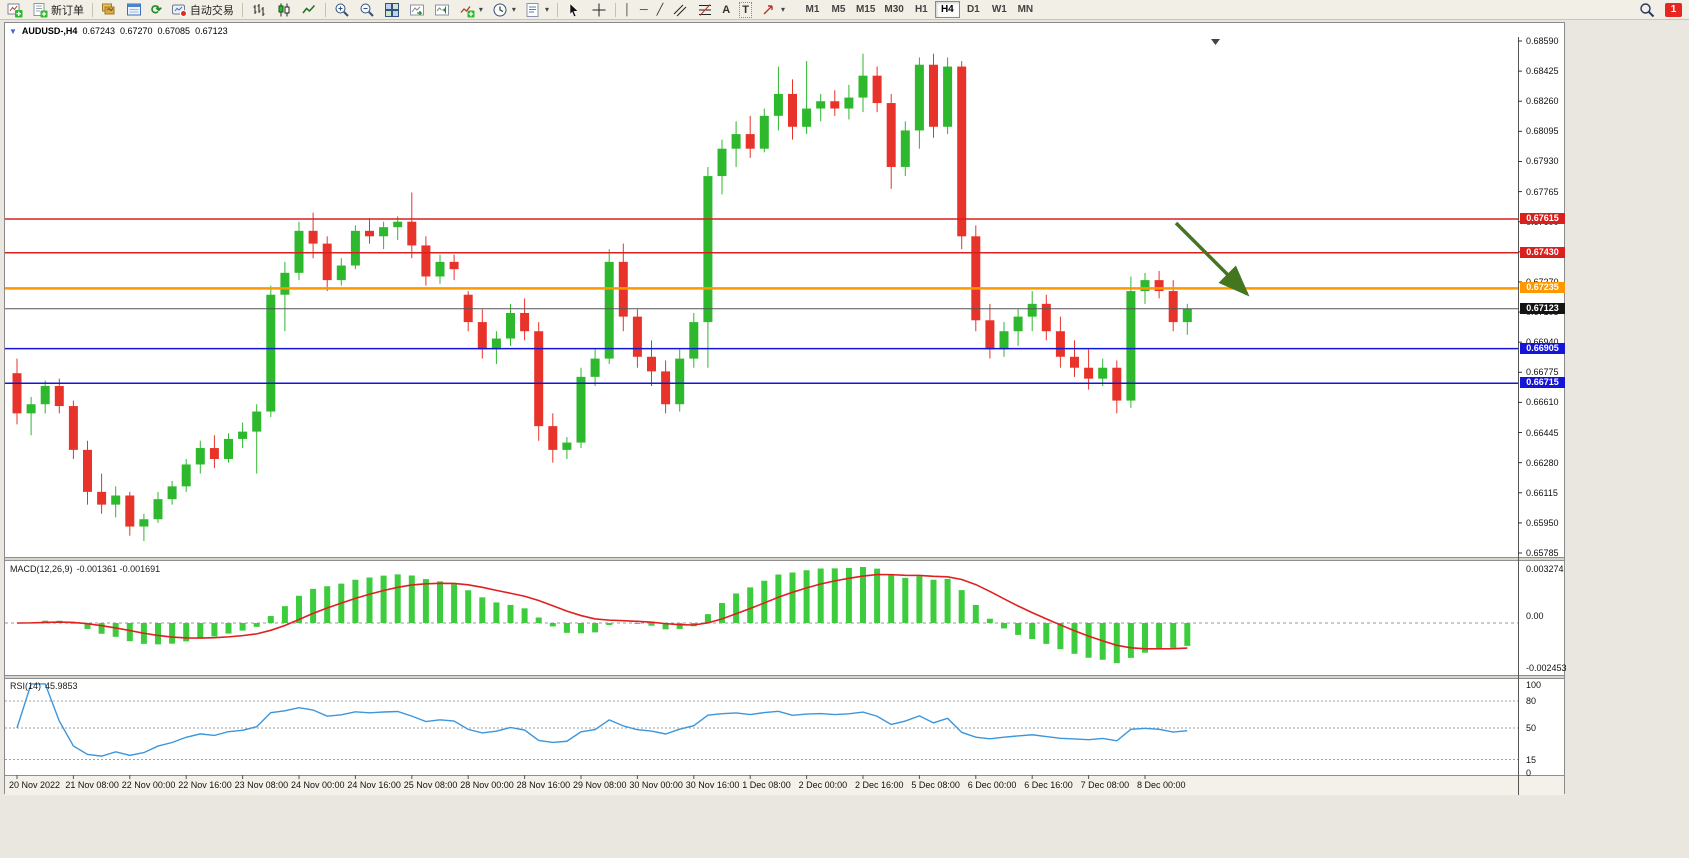 The image size is (1689, 858). Describe the element at coordinates (467, 11) in the screenshot. I see `add-indicator-icon` at that location.